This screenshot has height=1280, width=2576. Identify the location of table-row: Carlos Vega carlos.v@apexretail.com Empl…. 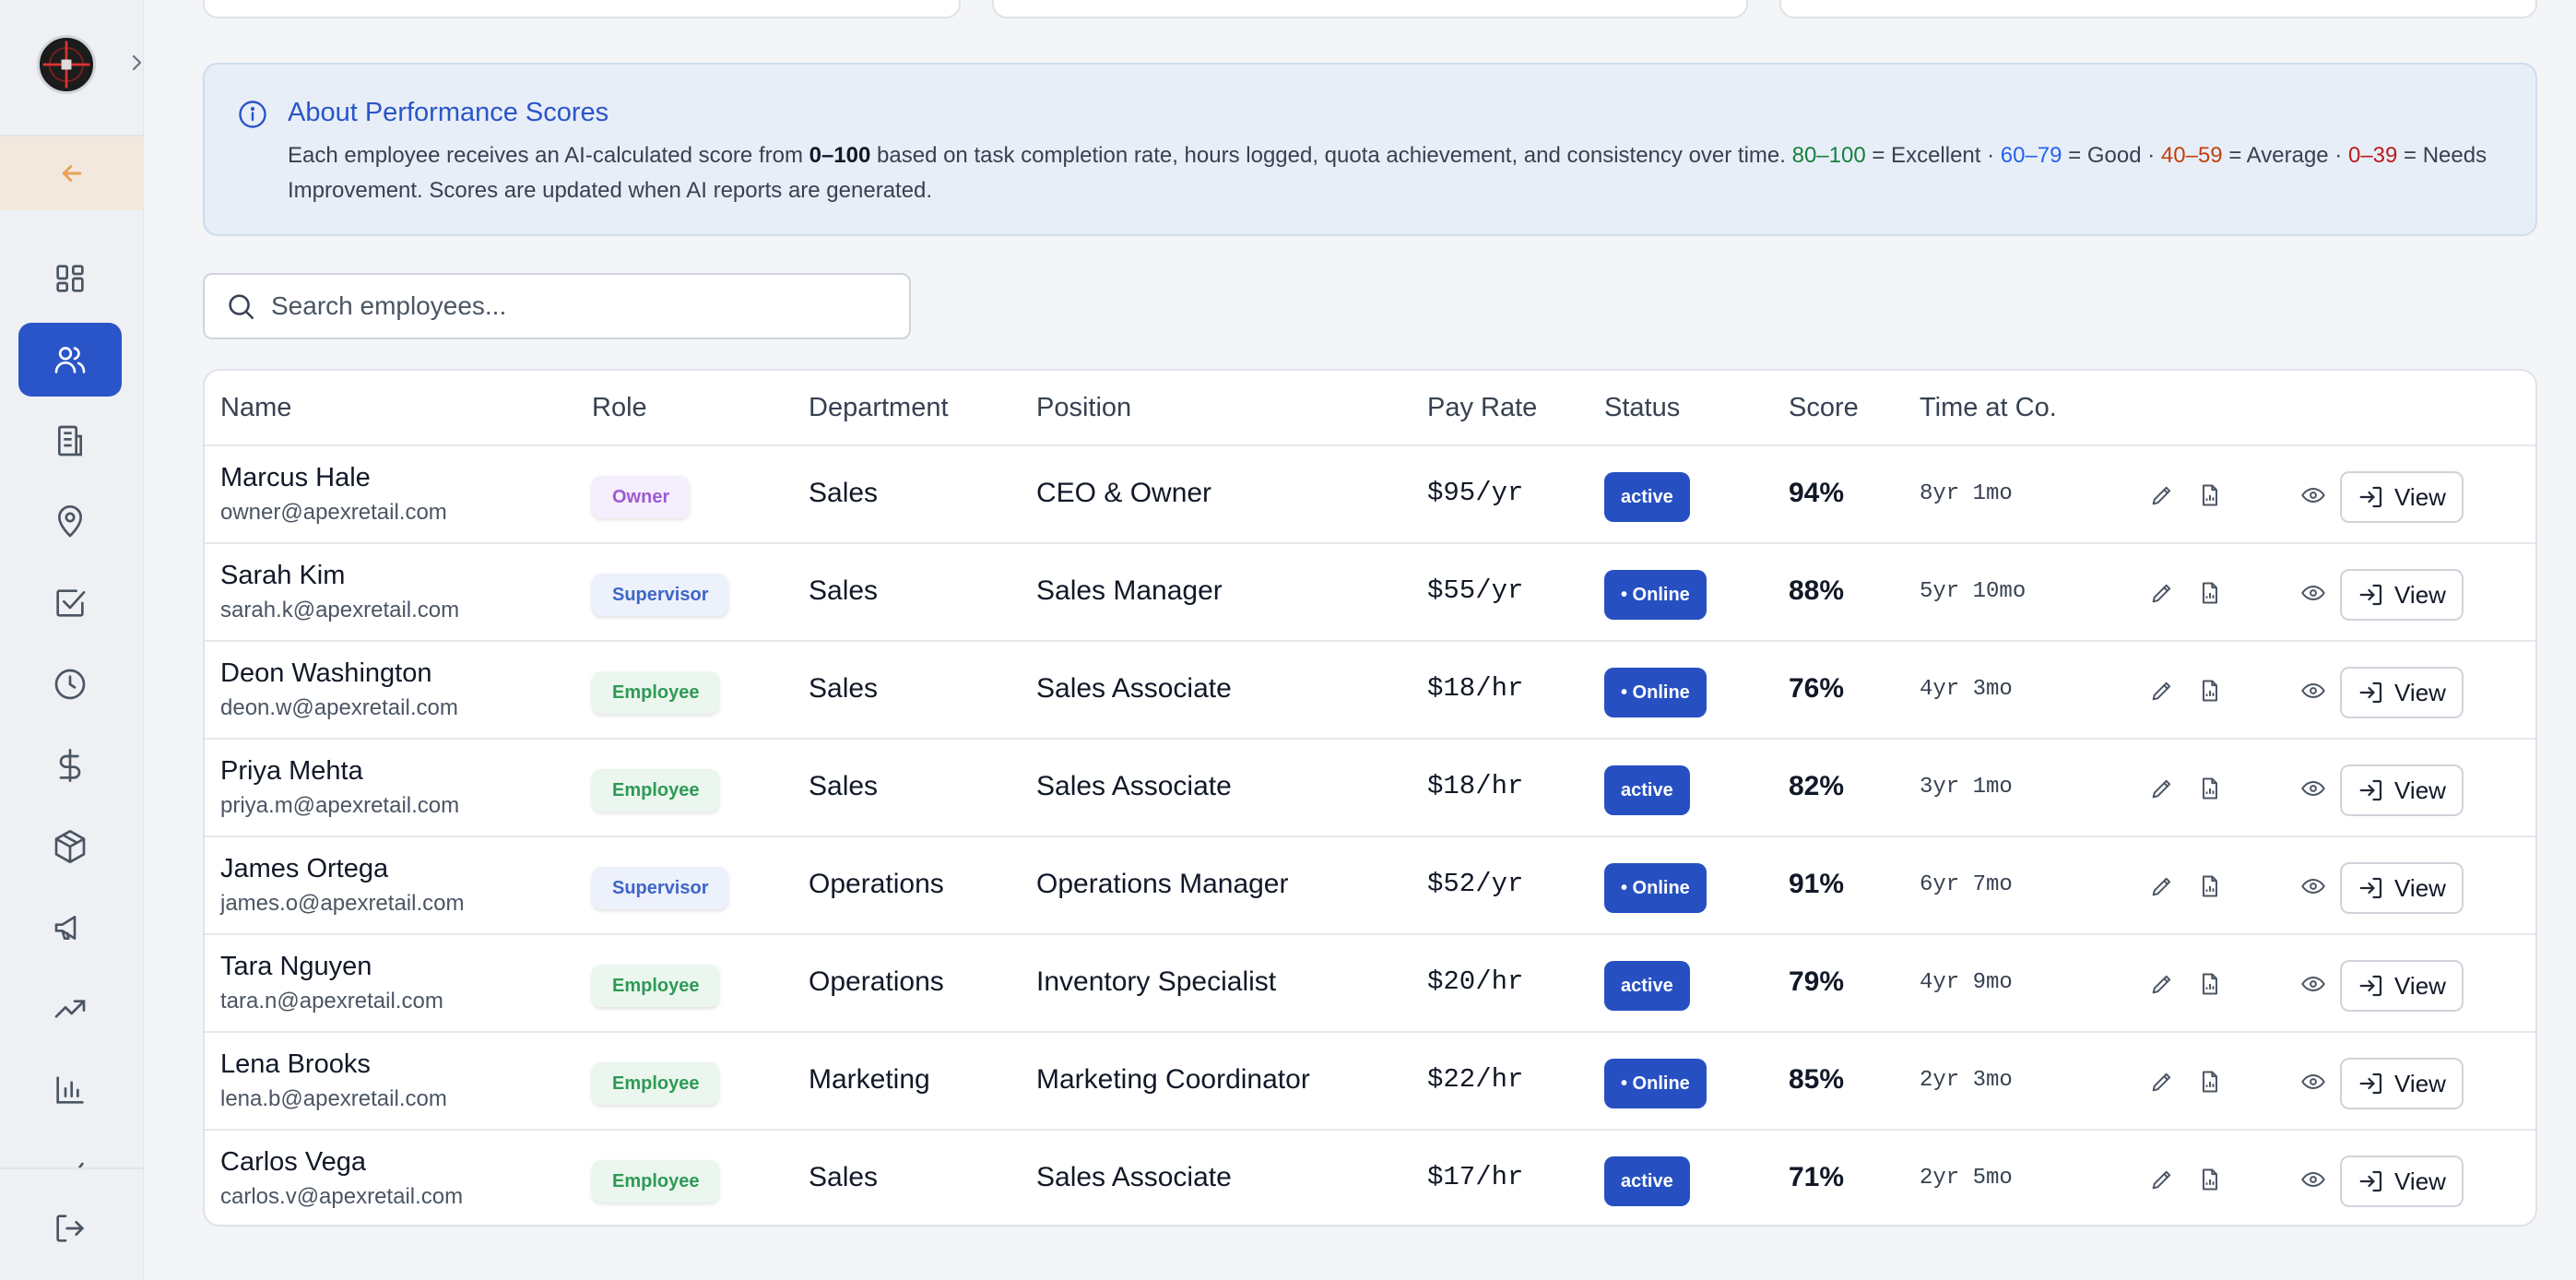
(1370, 1178).